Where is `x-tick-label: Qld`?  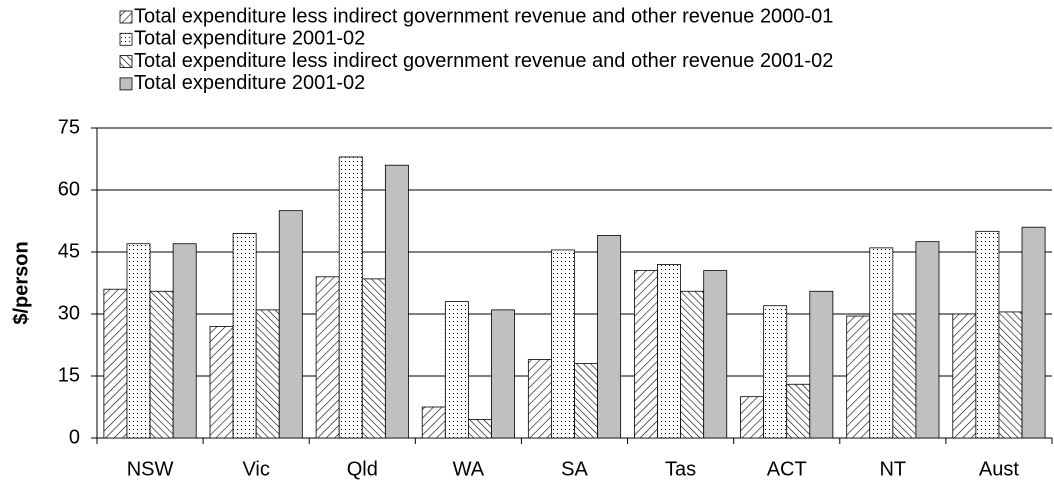 x-tick-label: Qld is located at coordinates (362, 469).